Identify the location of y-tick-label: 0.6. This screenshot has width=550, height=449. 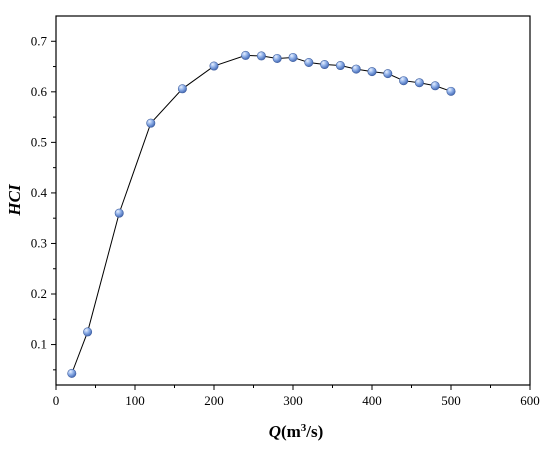
(39, 91).